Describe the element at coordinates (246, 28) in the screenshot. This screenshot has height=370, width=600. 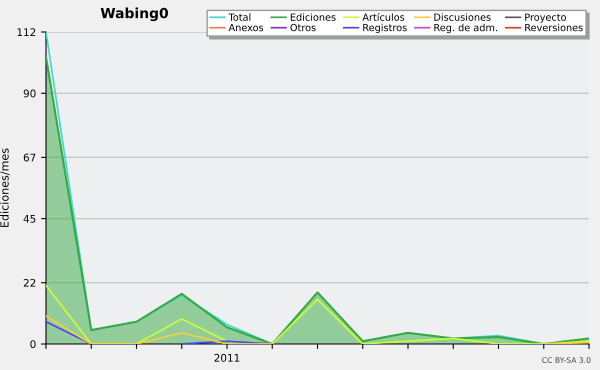
I see `legend-label: Anexos` at that location.